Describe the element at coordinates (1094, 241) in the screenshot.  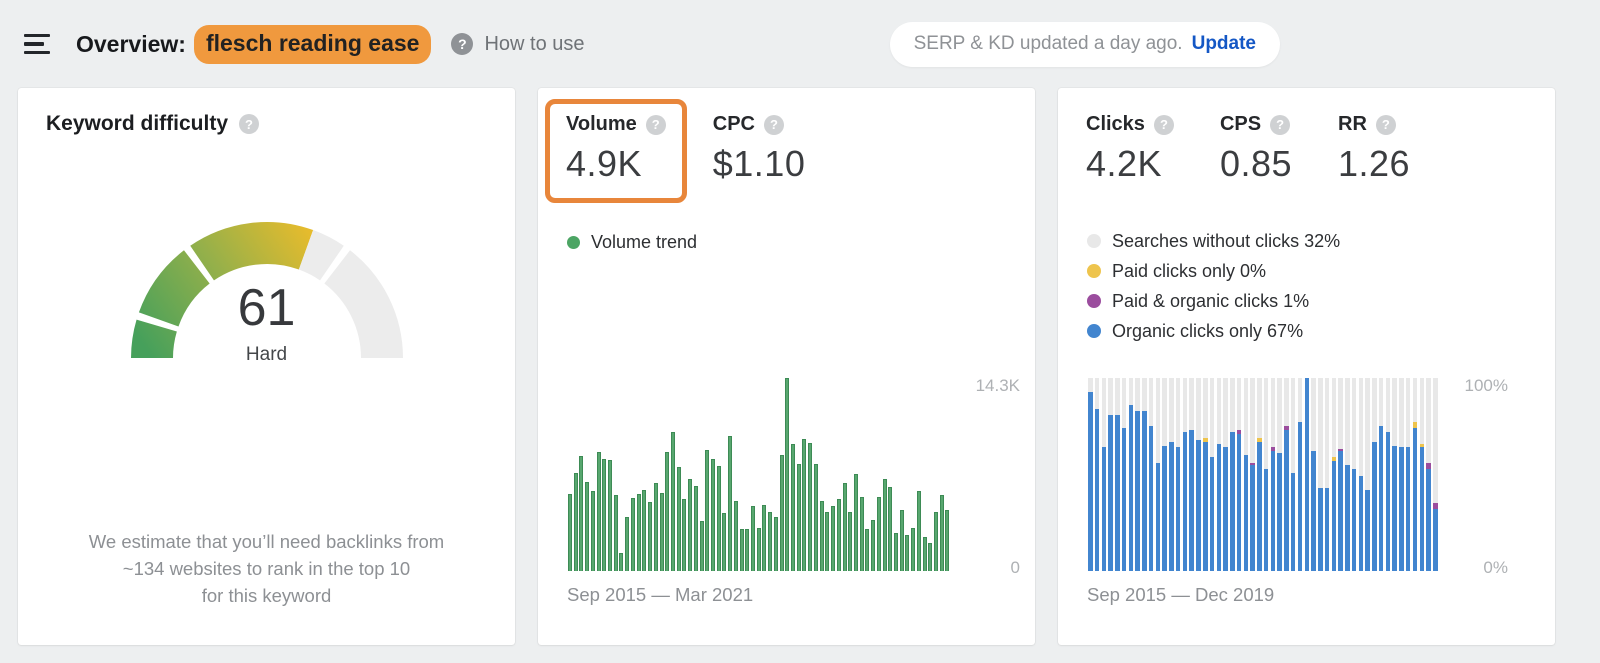
I see `searches-without-clicks-dot` at that location.